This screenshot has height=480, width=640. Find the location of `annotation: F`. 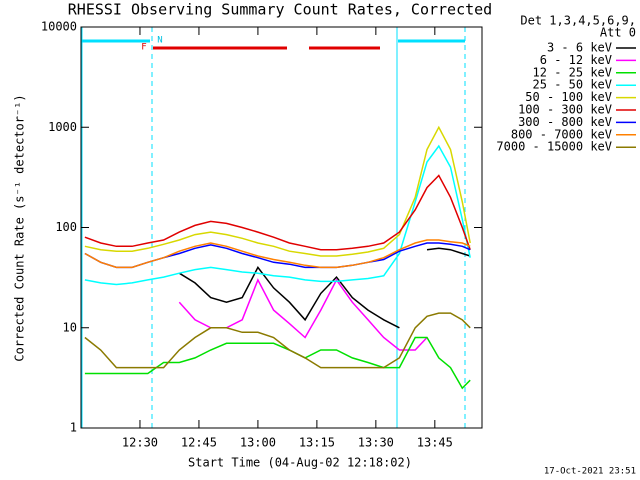

annotation: F is located at coordinates (143, 48).